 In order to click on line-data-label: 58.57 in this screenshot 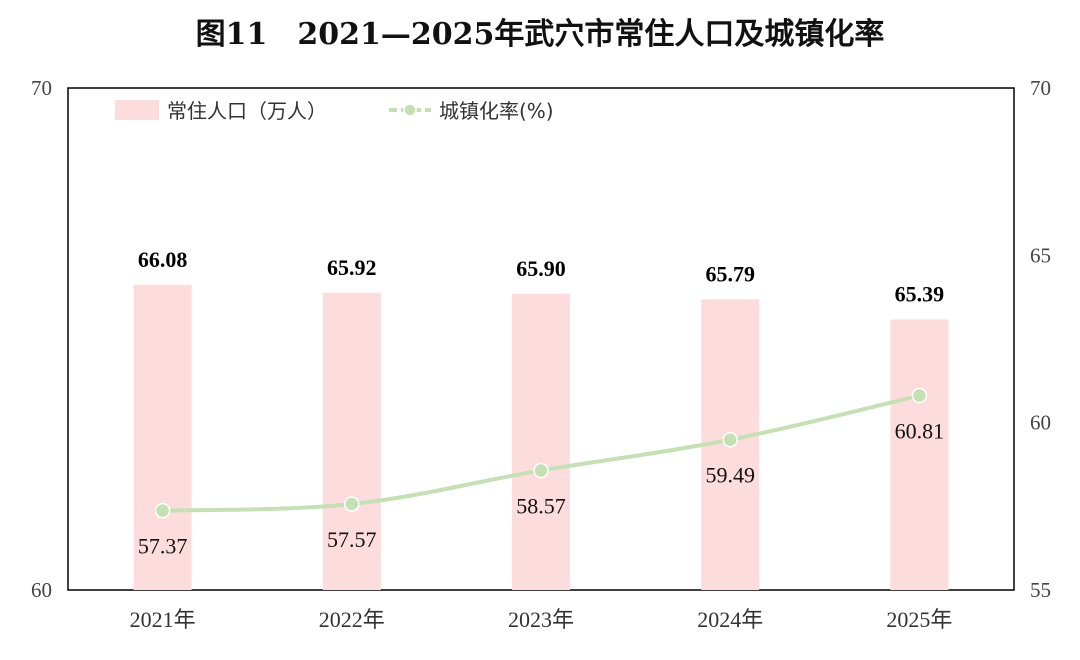, I will do `click(541, 506)`.